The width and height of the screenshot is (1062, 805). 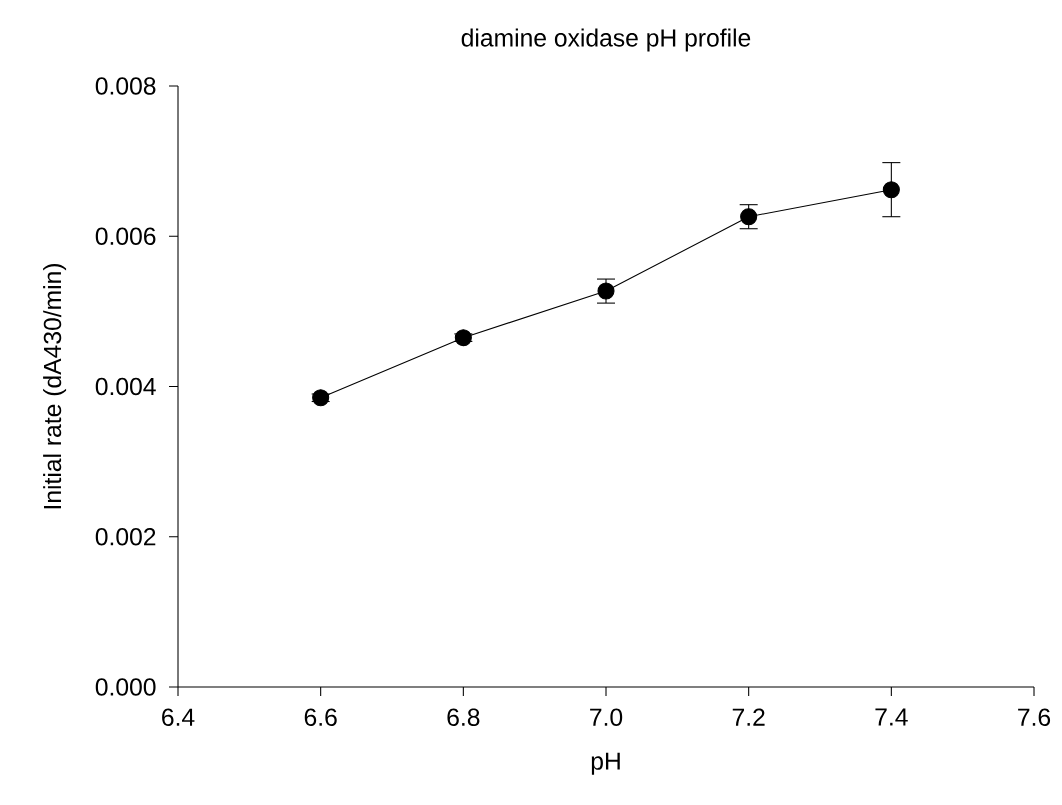 I want to click on x-tick-label: 7.2, so click(x=748, y=717).